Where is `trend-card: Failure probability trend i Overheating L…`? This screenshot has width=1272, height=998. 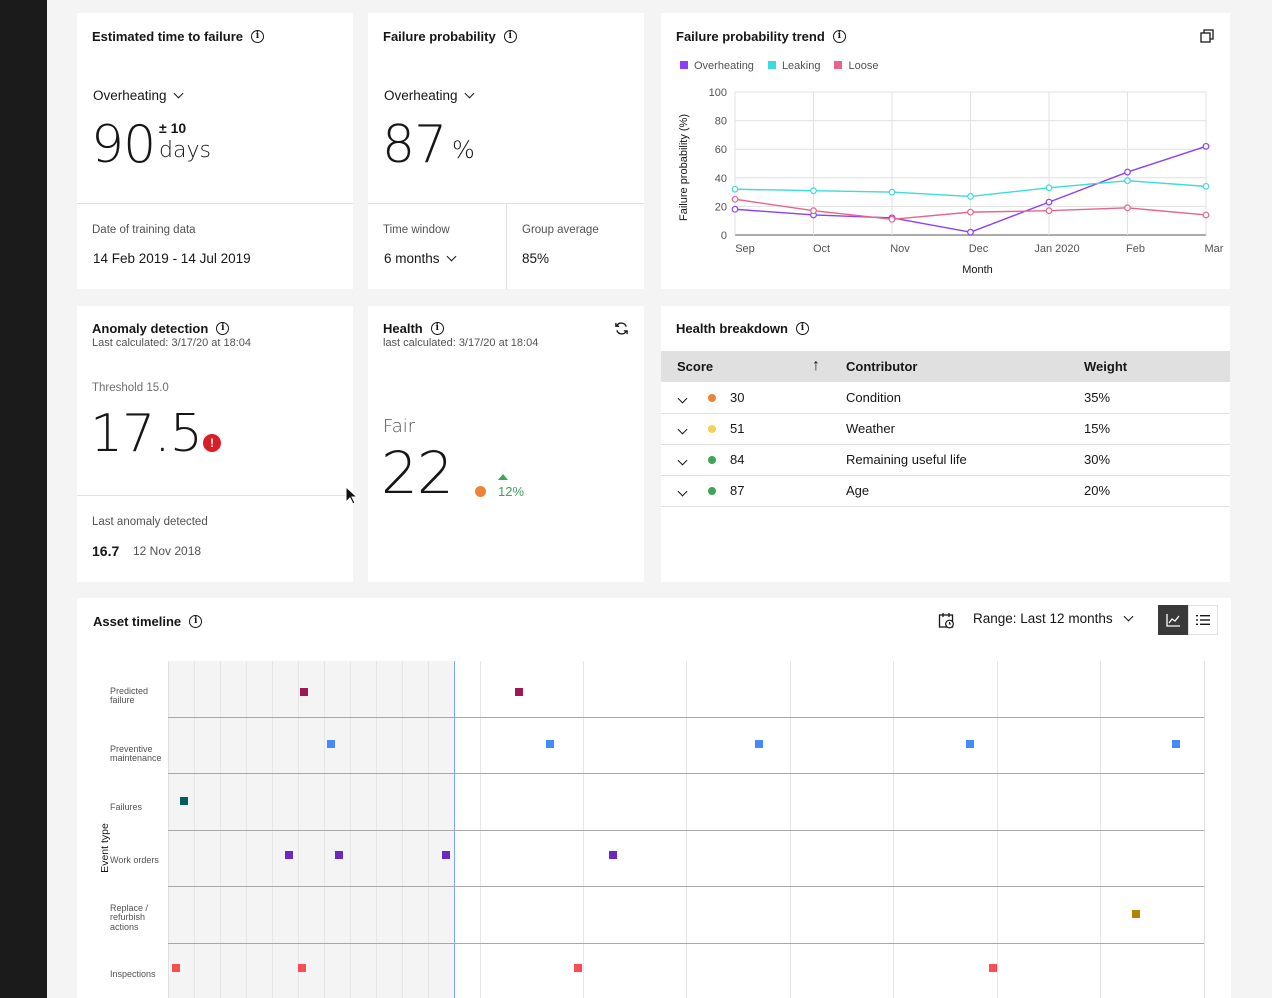 trend-card: Failure probability trend i Overheating L… is located at coordinates (945, 151).